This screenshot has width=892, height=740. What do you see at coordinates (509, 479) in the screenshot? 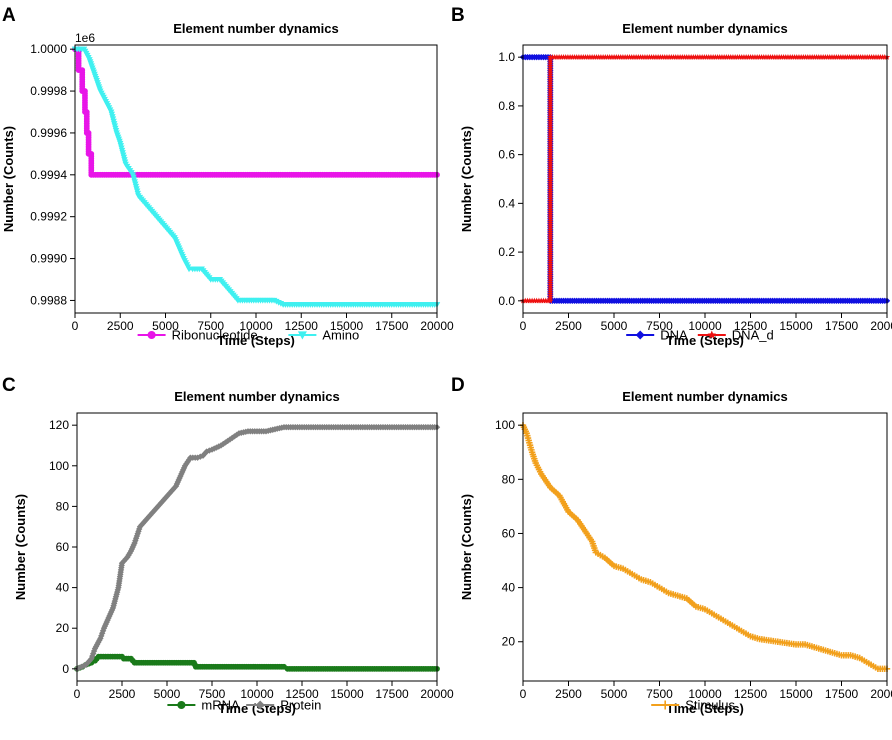
I see `y-tick-label: 80` at bounding box center [509, 479].